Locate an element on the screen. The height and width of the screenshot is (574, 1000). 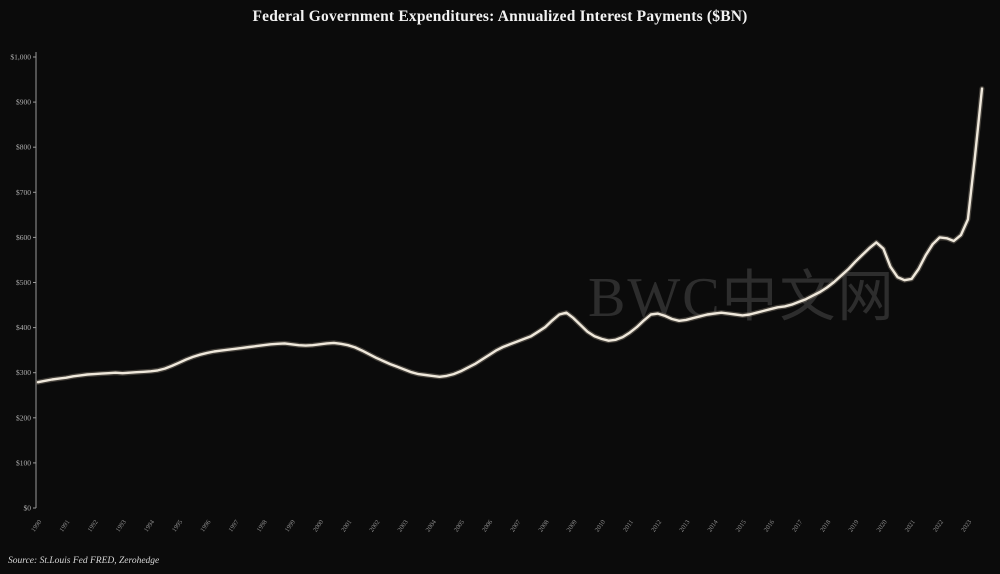
x-tick-label: 2017 is located at coordinates (798, 525).